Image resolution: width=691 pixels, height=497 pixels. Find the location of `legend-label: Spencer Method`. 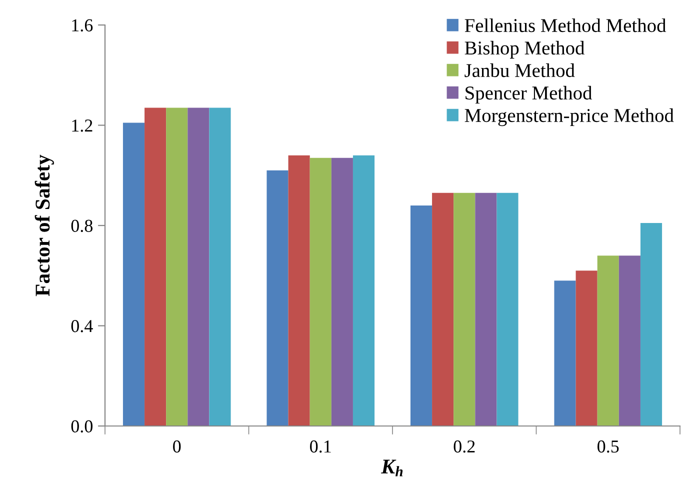

legend-label: Spencer Method is located at coordinates (529, 95).